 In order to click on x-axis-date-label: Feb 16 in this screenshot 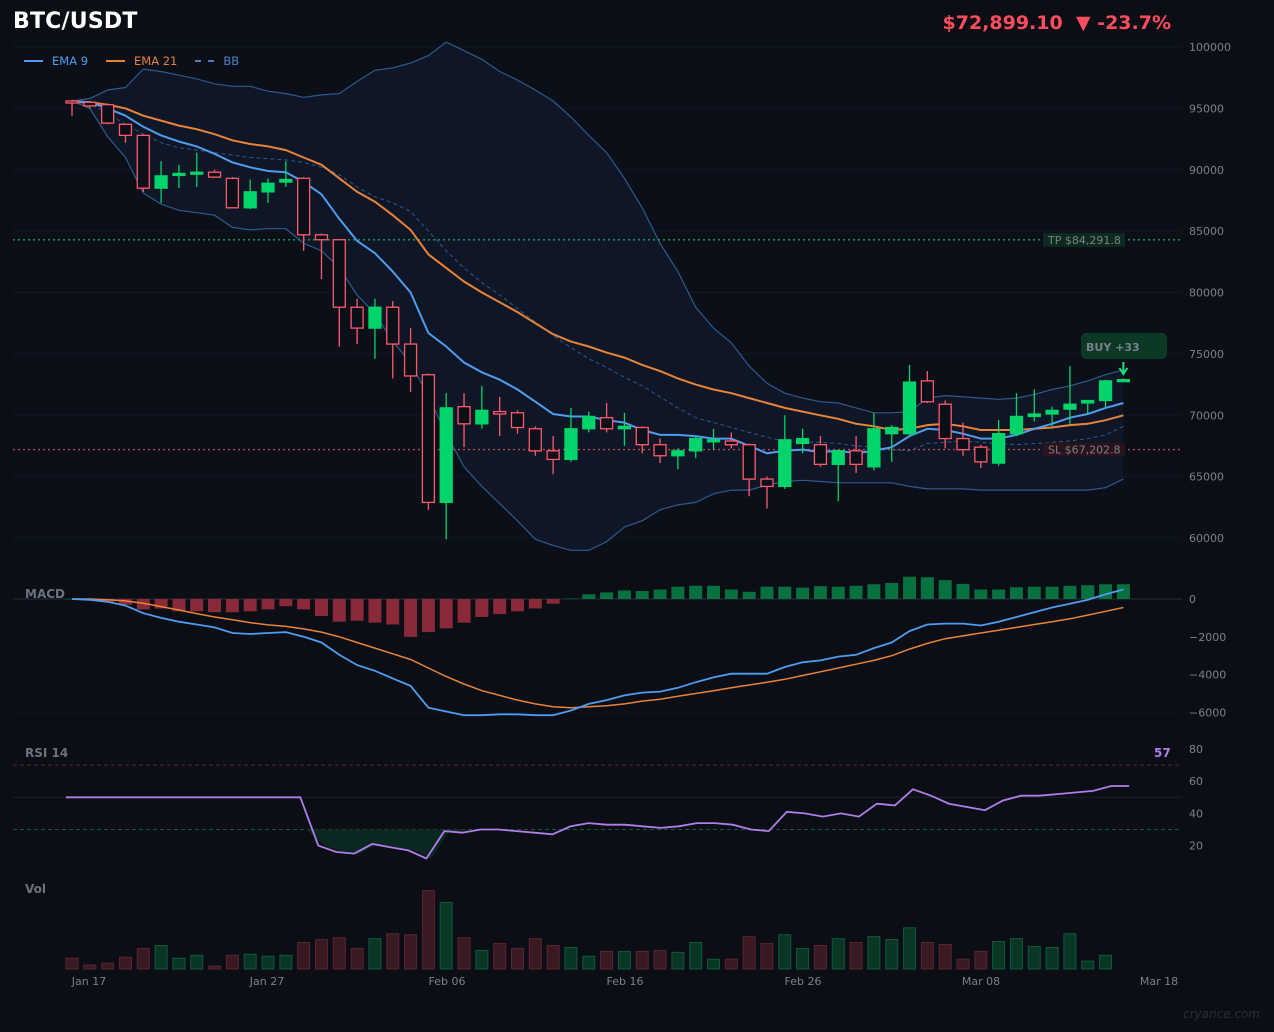, I will do `click(625, 981)`.